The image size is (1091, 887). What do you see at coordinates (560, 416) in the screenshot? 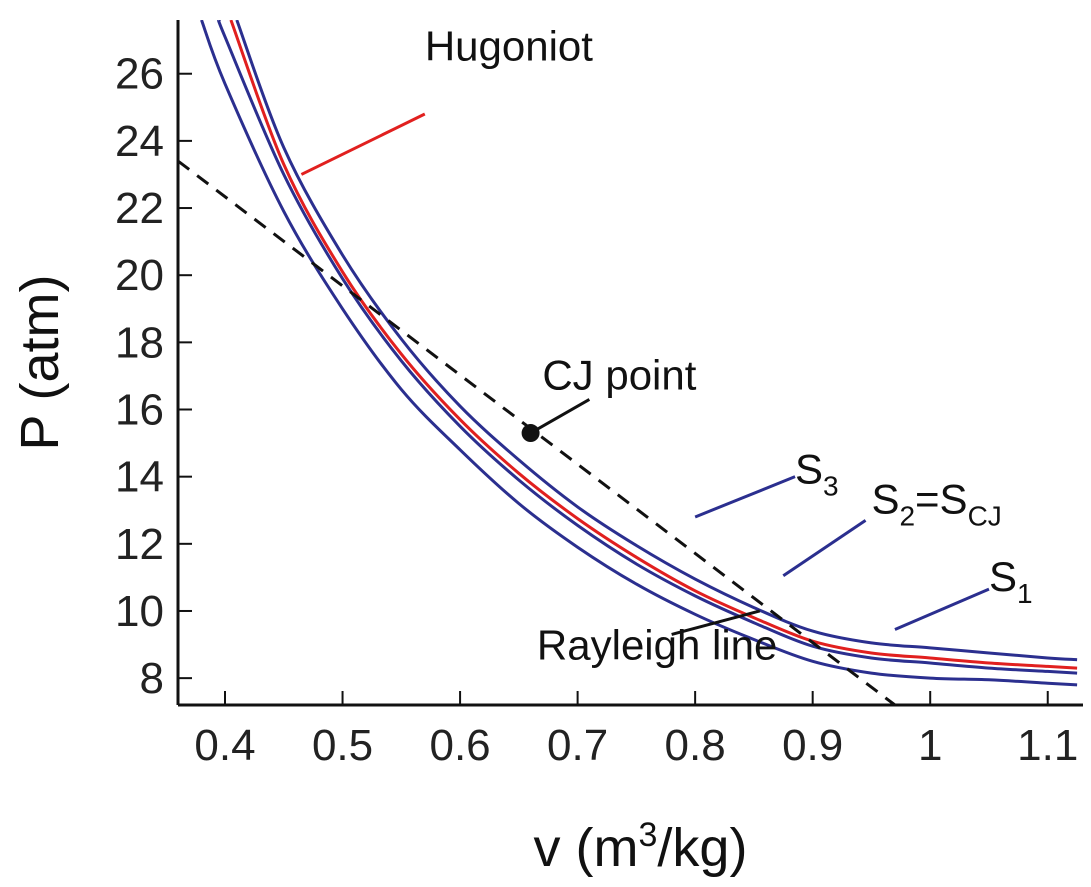
I see `cj-leader-line` at bounding box center [560, 416].